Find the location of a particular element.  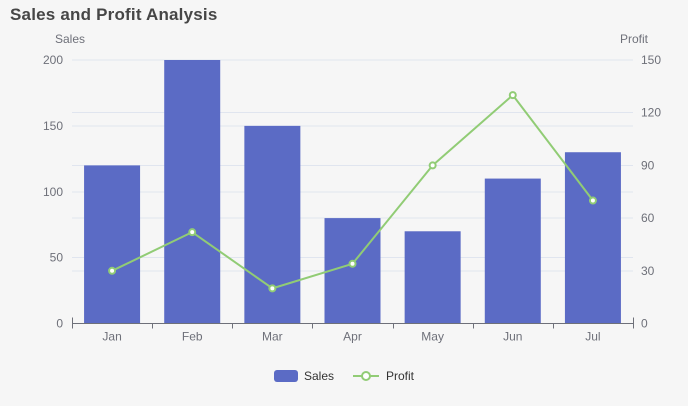

legend: Sales Profit is located at coordinates (344, 376).